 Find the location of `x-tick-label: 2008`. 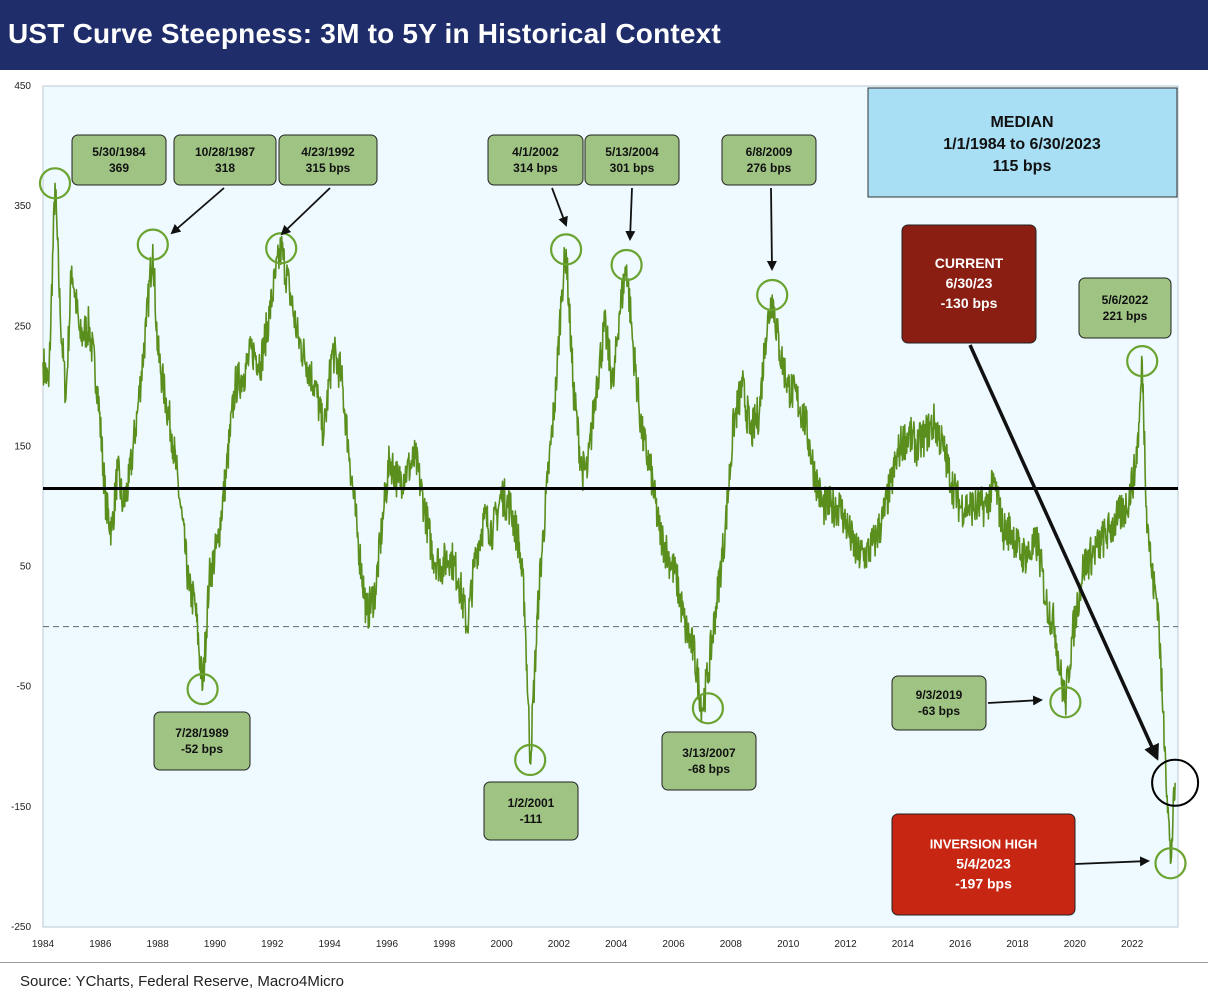

x-tick-label: 2008 is located at coordinates (731, 944).